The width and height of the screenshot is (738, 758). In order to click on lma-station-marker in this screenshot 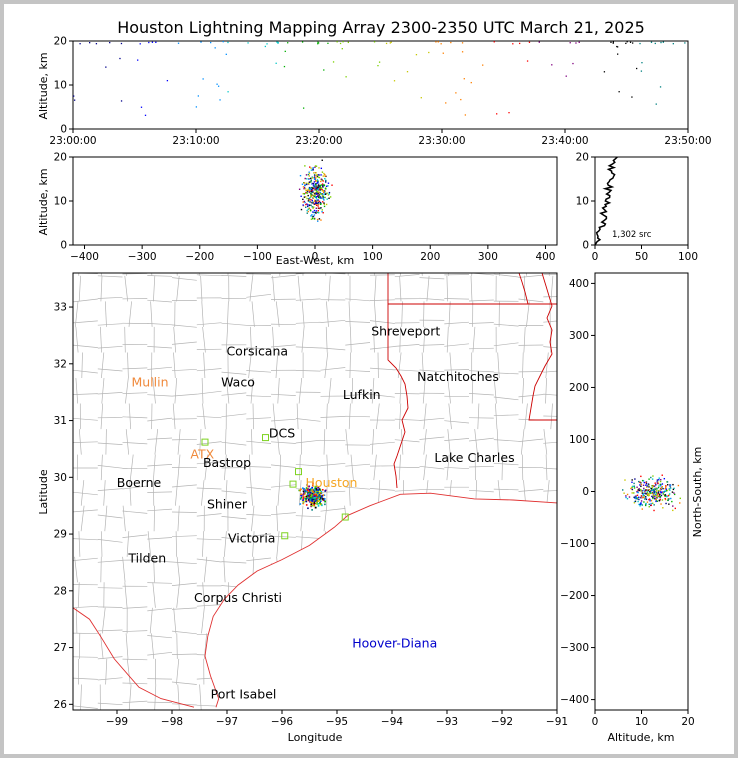, I will do `click(345, 517)`.